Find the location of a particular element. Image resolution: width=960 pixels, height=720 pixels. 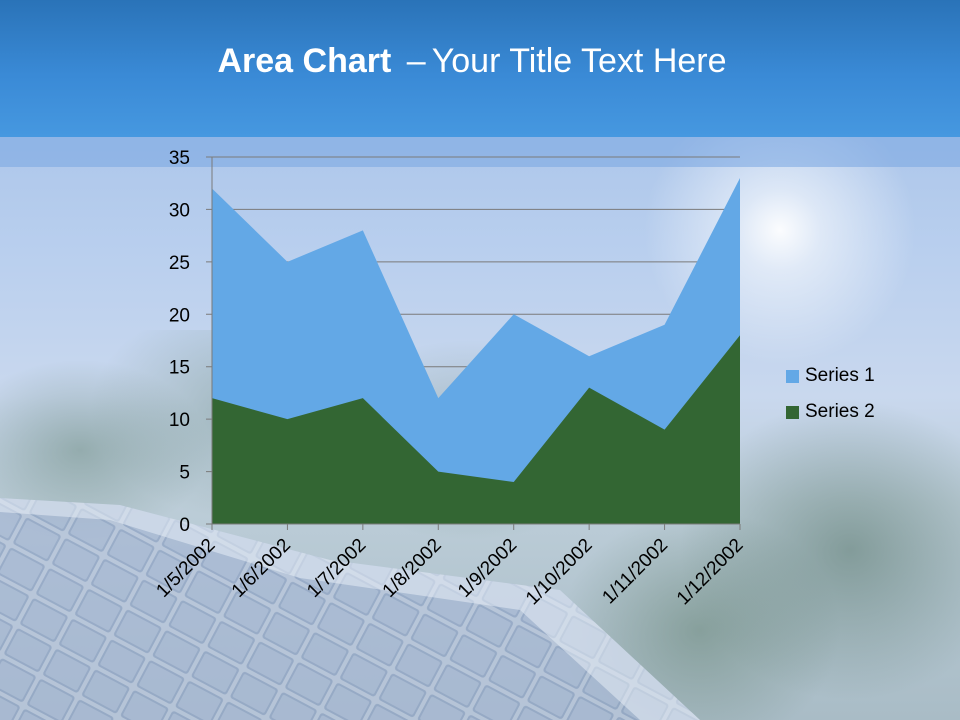

x-tick-label-7: 1/11/2002 is located at coordinates (635, 572).